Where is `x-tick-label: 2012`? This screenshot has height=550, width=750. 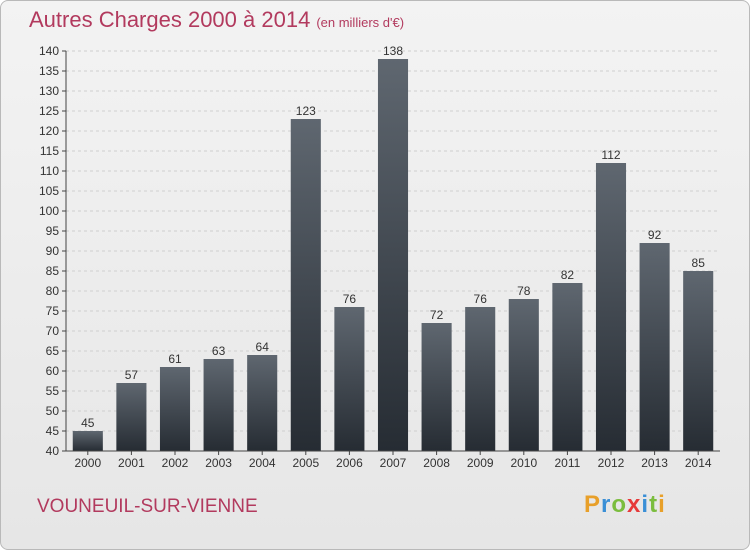 x-tick-label: 2012 is located at coordinates (611, 463).